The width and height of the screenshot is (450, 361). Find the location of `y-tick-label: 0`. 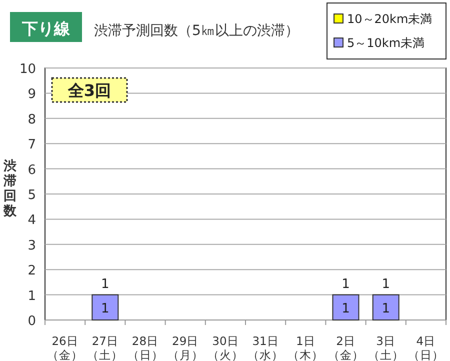

y-tick-label: 0 is located at coordinates (32, 321).